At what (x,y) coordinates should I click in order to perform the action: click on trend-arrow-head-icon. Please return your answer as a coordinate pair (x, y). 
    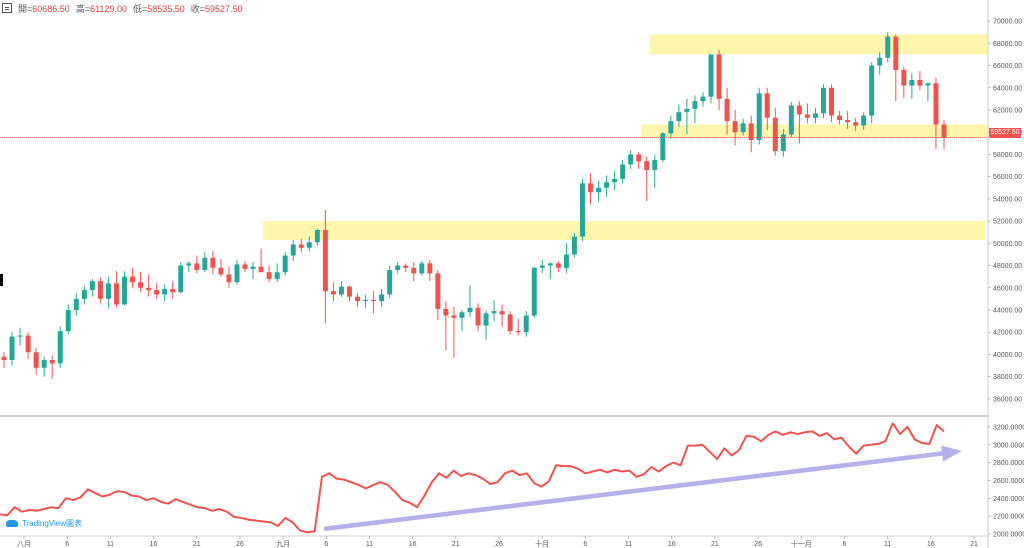
    Looking at the image, I should click on (951, 453).